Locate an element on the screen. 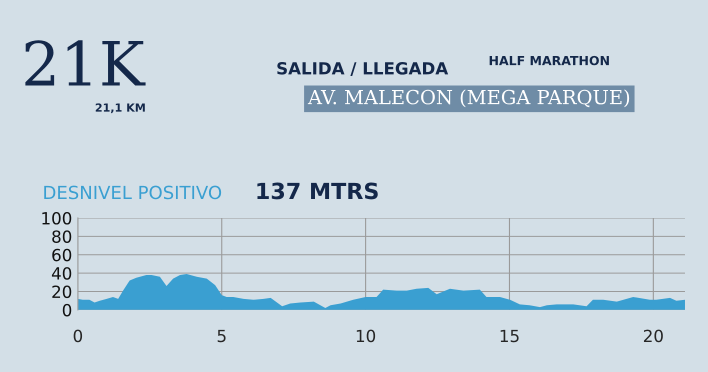 The width and height of the screenshot is (708, 372). y-tick-label: 0 is located at coordinates (67, 310).